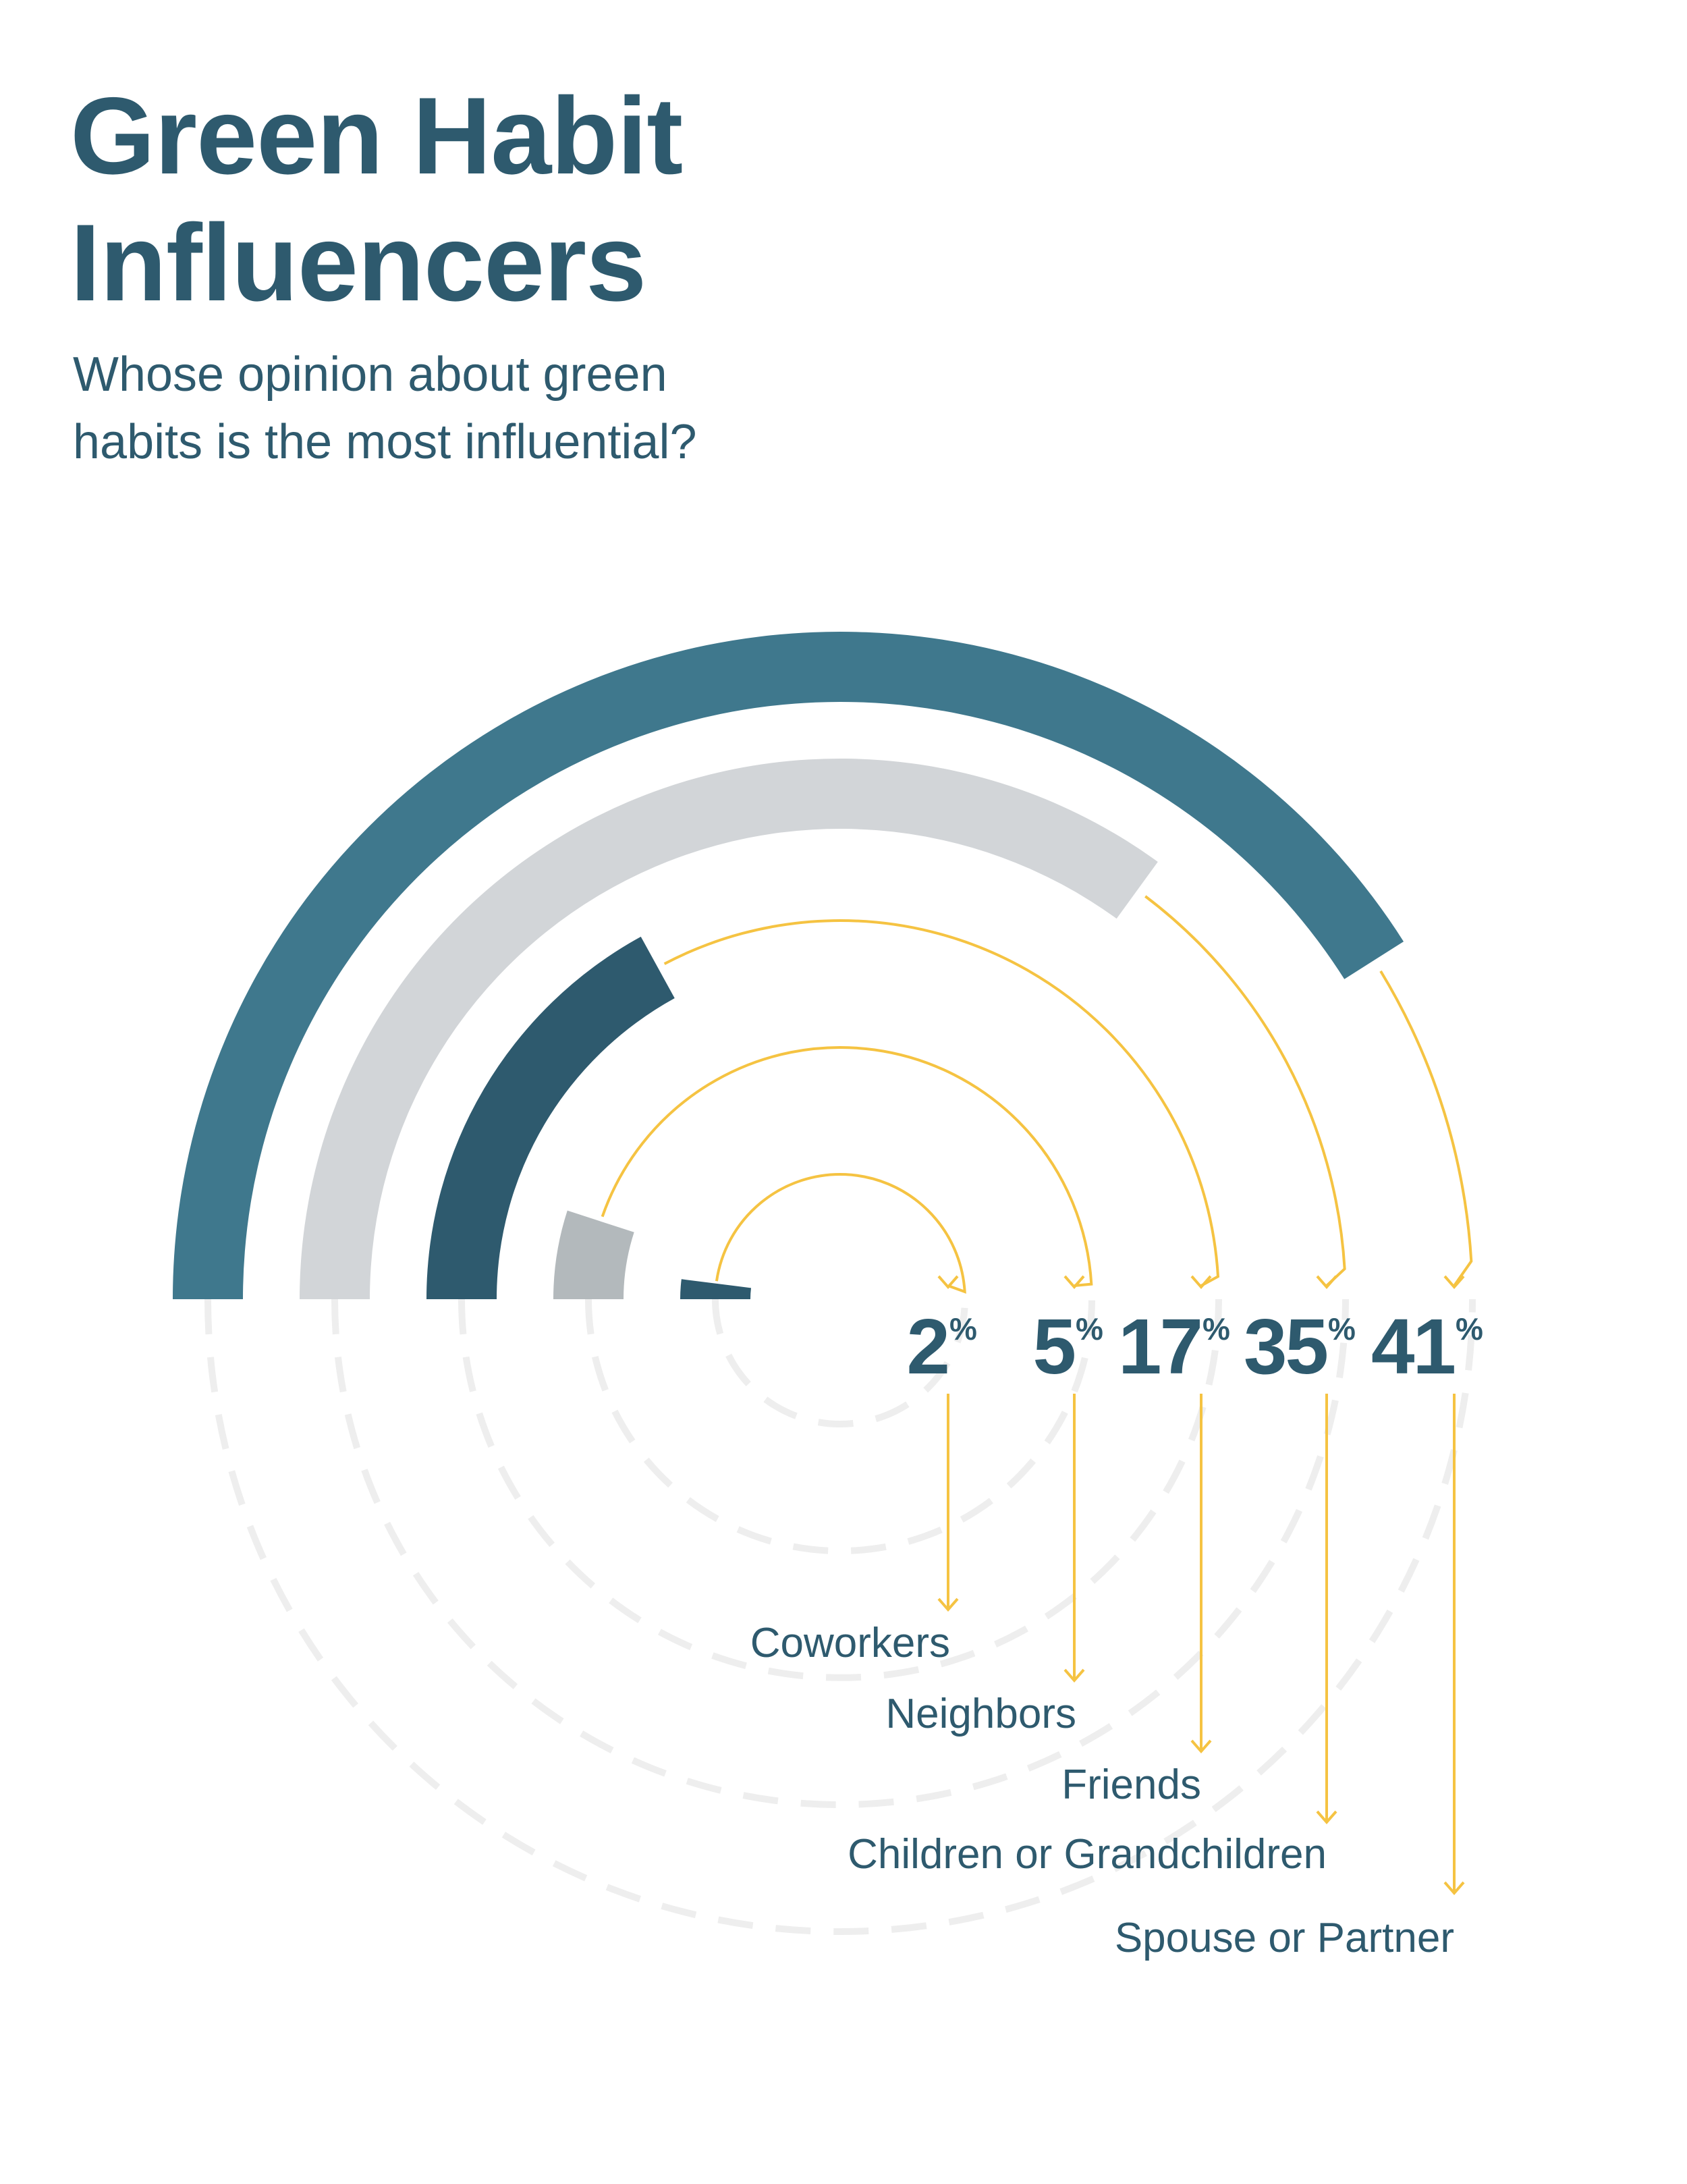 This screenshot has height=2184, width=1687. What do you see at coordinates (376, 136) in the screenshot?
I see `title-line-1: Green Habit` at bounding box center [376, 136].